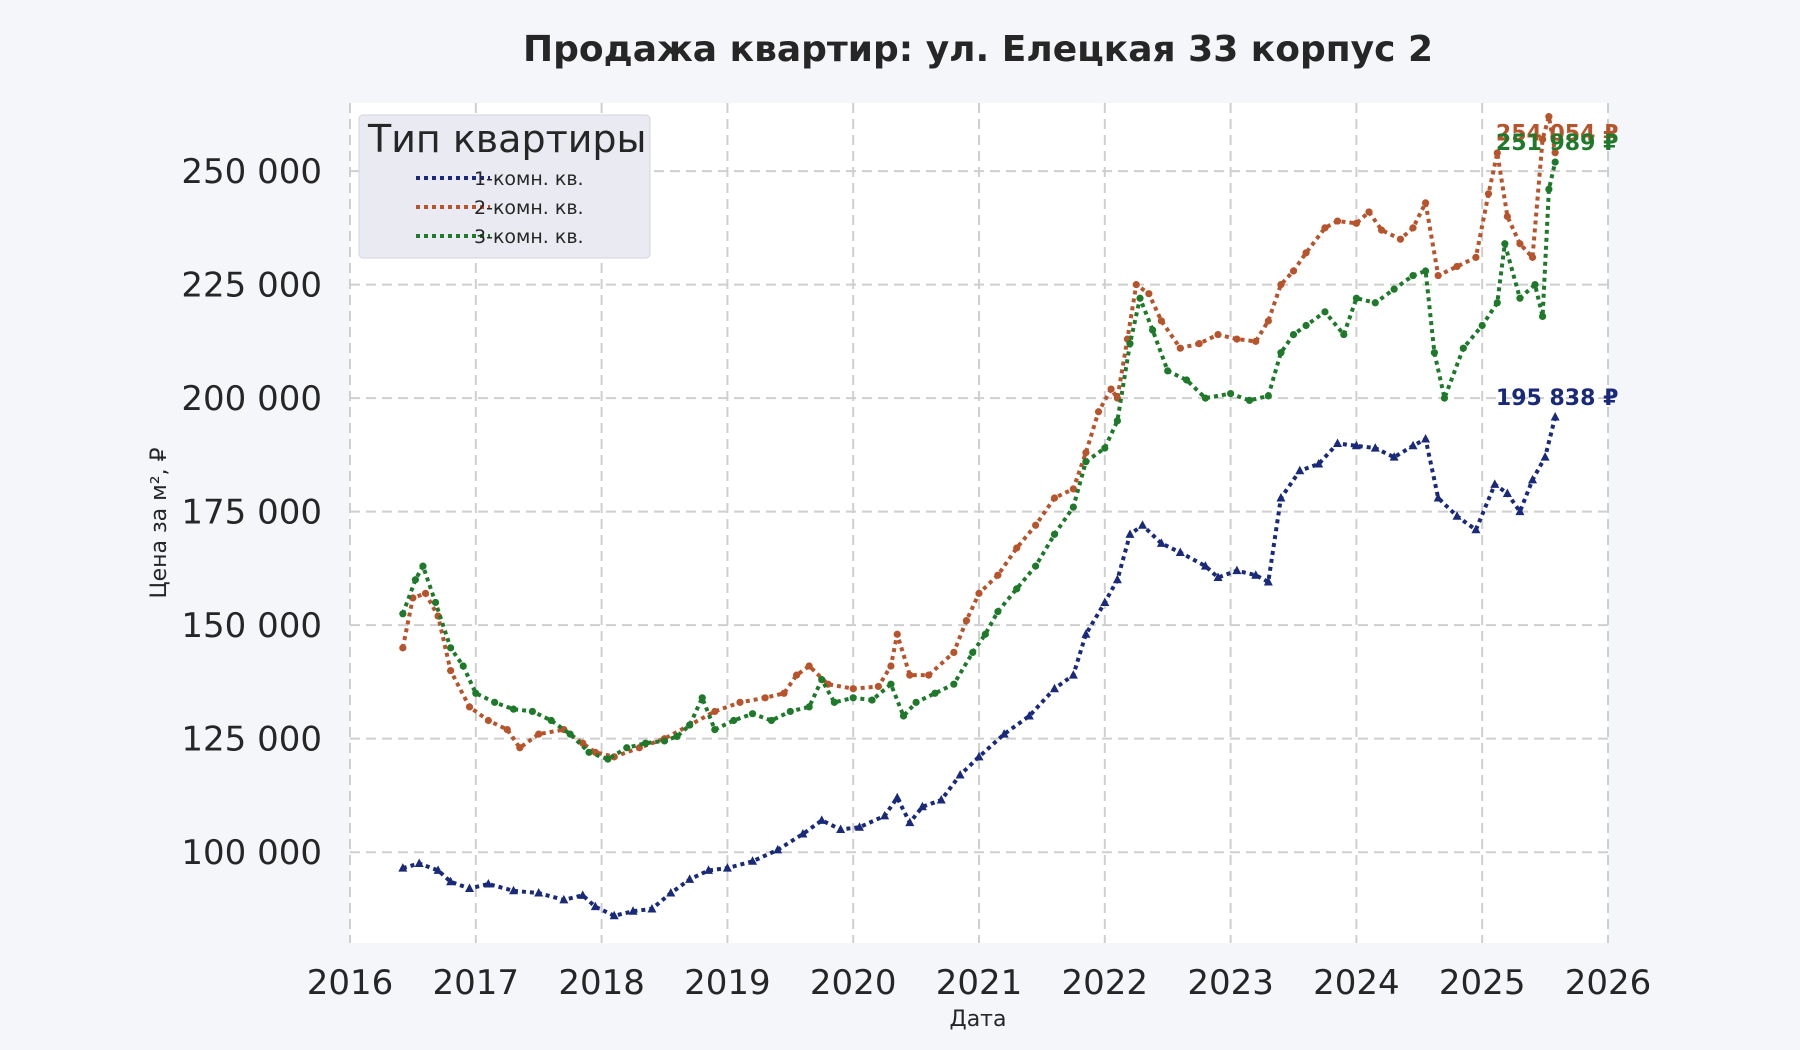  What do you see at coordinates (529, 237) in the screenshot?
I see `series-3-legend-label: 3-комн. кв.` at bounding box center [529, 237].